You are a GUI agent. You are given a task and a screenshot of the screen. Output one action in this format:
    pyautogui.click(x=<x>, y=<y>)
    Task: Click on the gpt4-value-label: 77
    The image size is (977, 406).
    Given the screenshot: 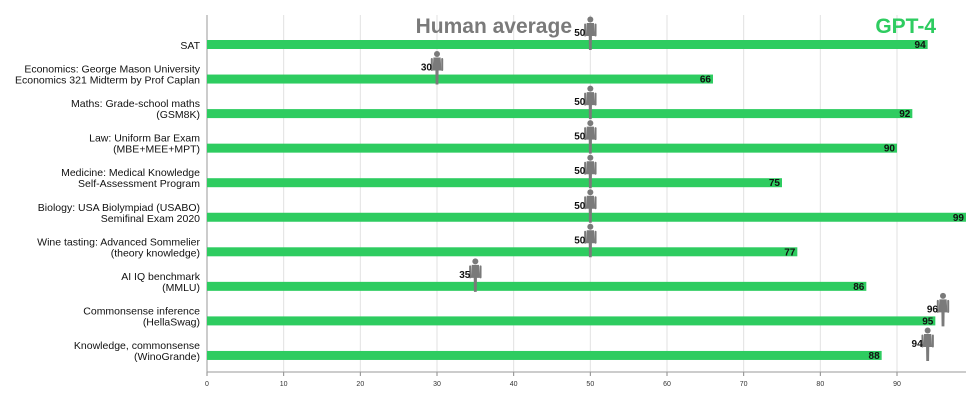 What is the action you would take?
    pyautogui.click(x=790, y=252)
    